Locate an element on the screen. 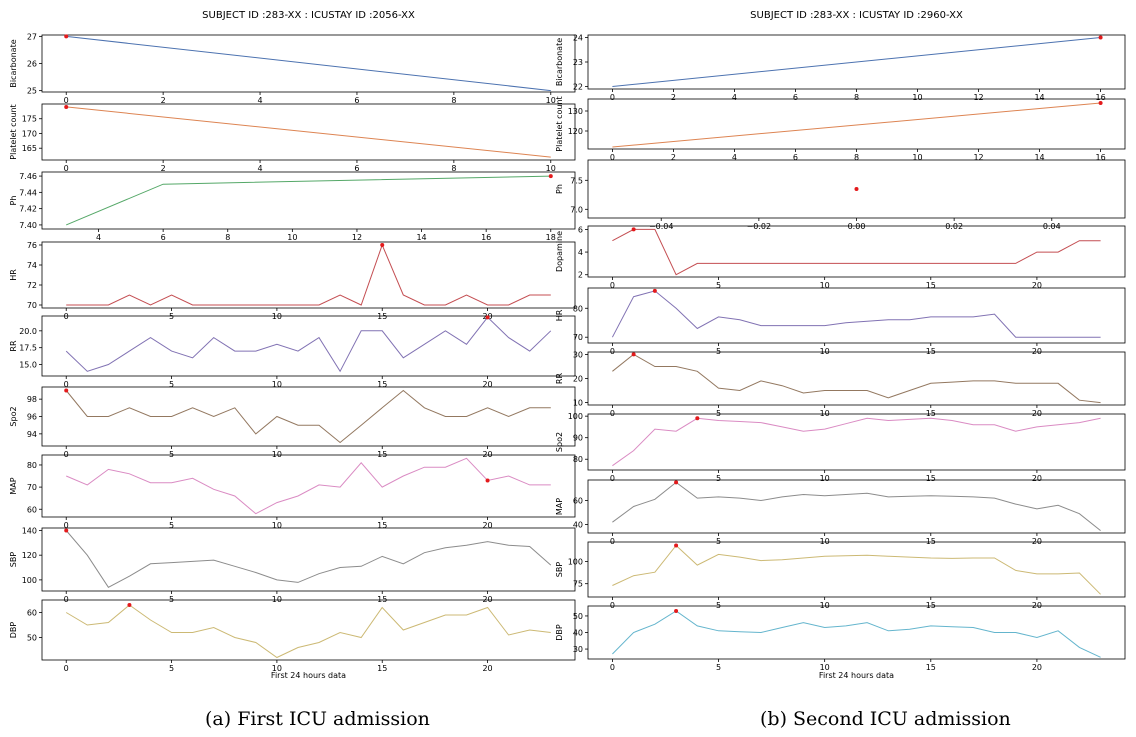 The height and width of the screenshot is (737, 1136). y-tick-label: 24 is located at coordinates (578, 37).